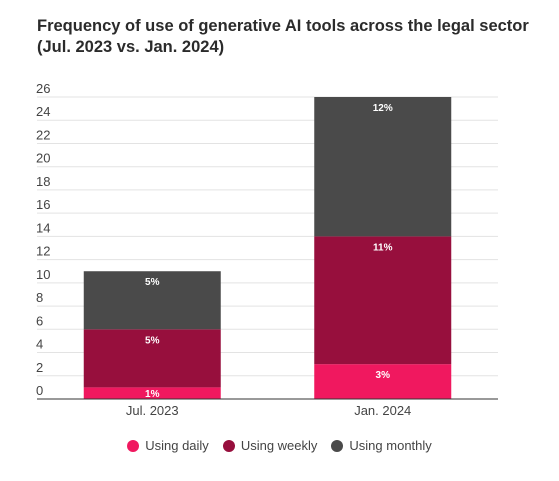 Image resolution: width=559 pixels, height=481 pixels. I want to click on y-tick-label: 20, so click(43, 158).